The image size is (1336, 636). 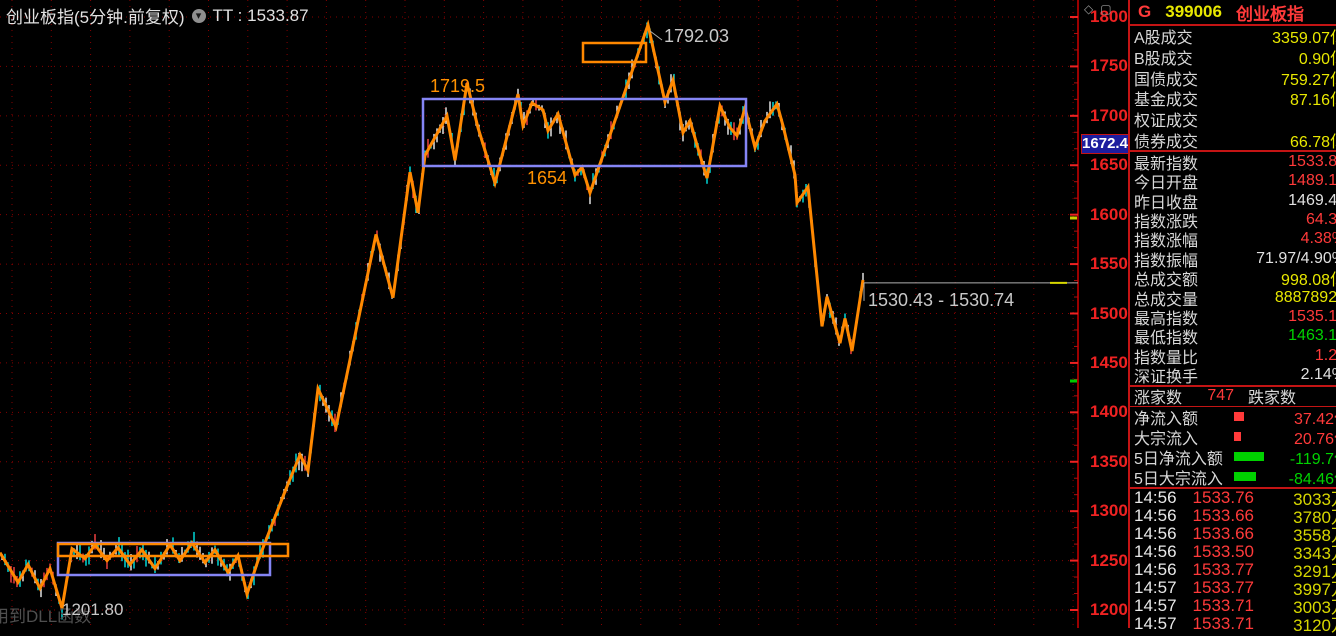 I want to click on session-low-label: 1201.80, so click(x=93, y=609).